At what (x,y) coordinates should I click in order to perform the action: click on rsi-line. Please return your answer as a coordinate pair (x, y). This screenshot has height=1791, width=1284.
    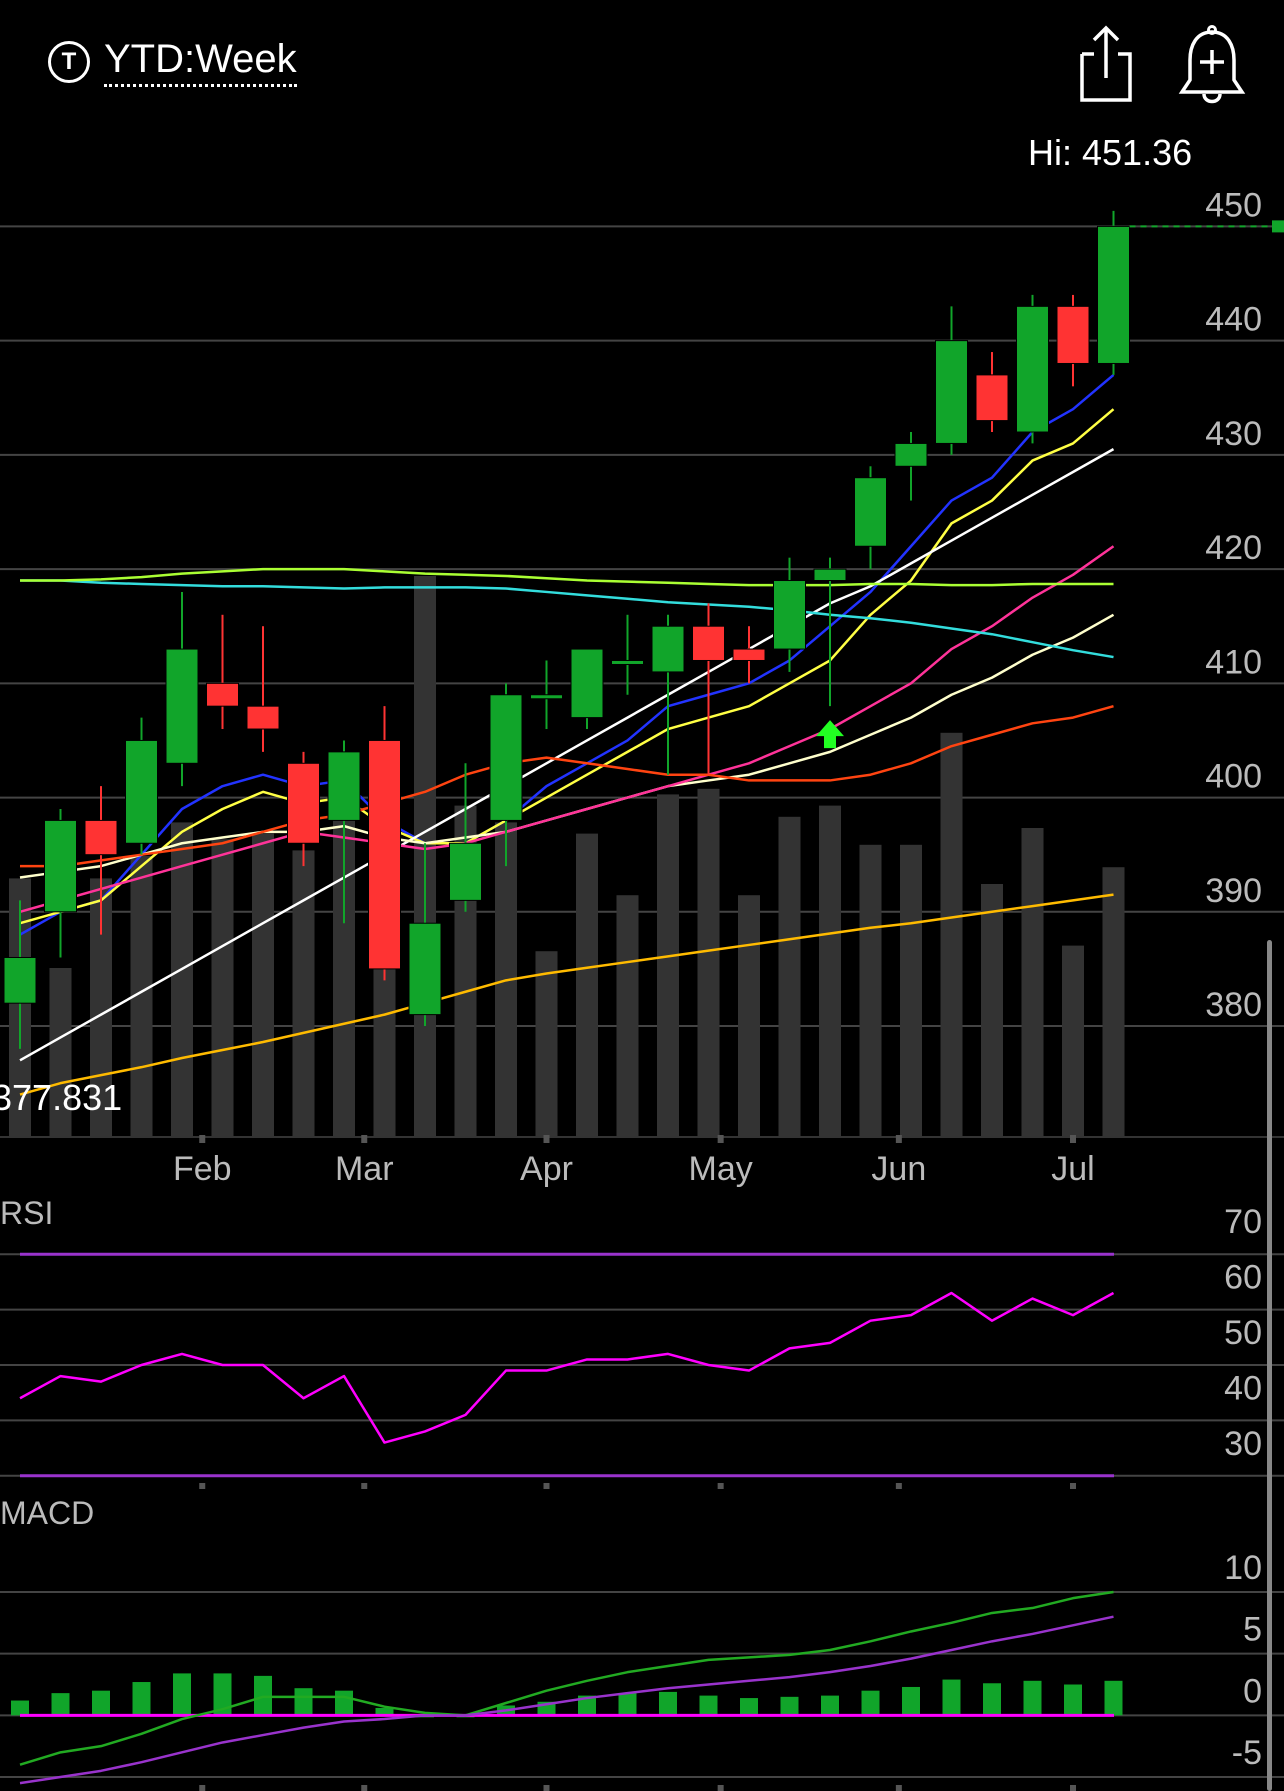
    Looking at the image, I should click on (567, 1367).